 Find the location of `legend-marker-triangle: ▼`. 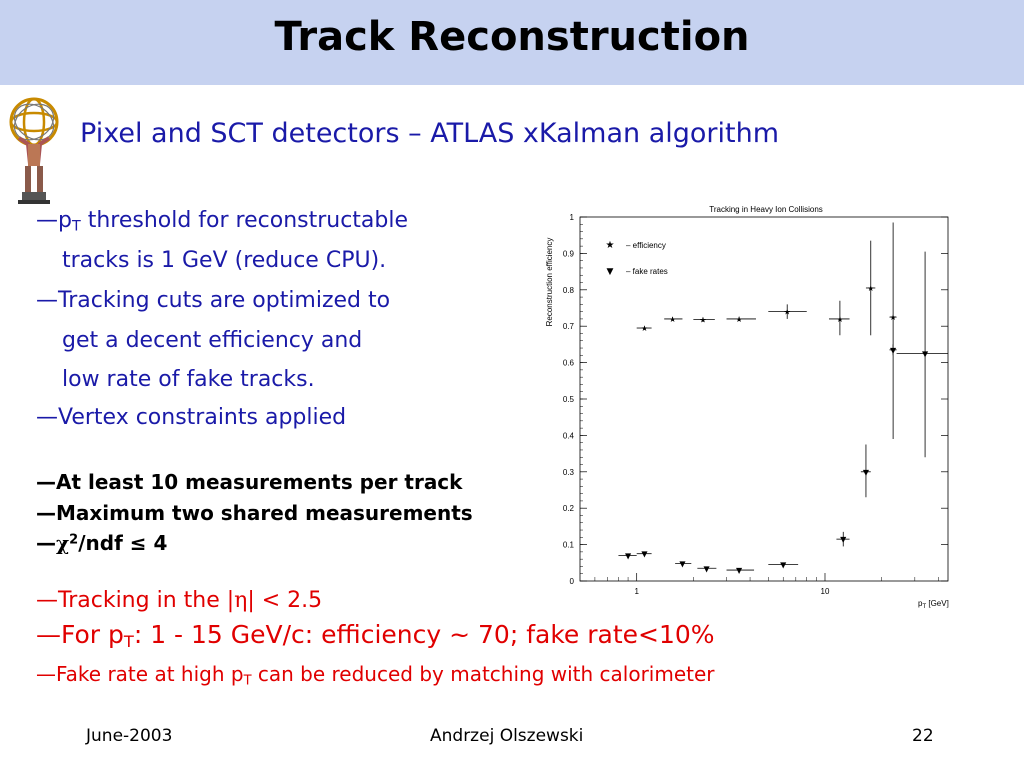

legend-marker-triangle: ▼ is located at coordinates (610, 272).